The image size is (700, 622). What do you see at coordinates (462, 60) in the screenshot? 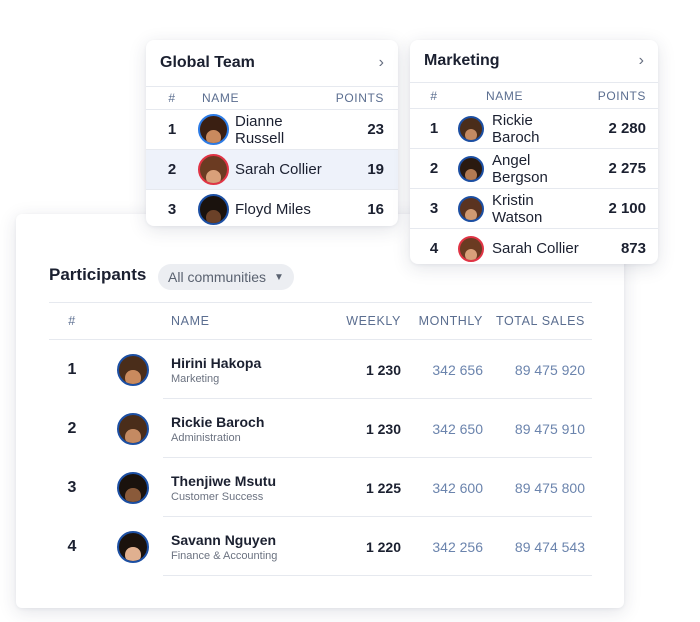
I see `marketing-title: Marketing` at bounding box center [462, 60].